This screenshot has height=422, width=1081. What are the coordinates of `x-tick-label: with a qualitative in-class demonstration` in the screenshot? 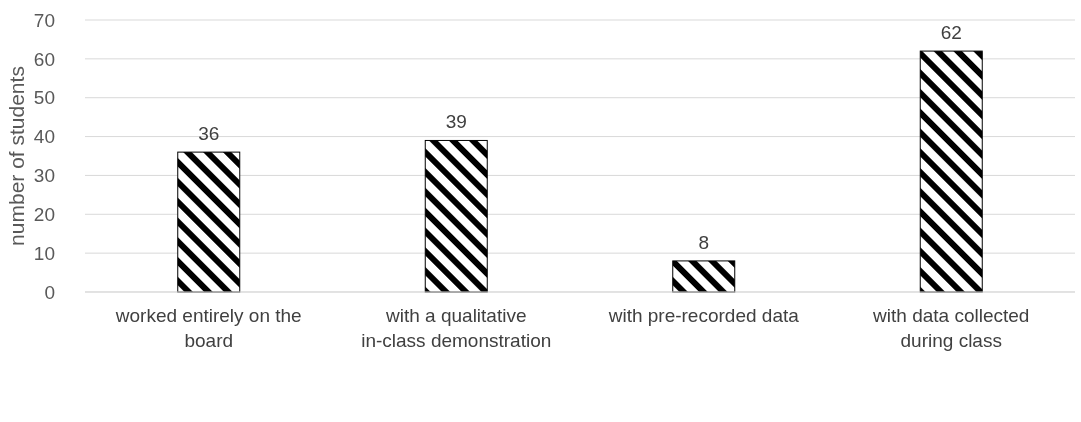 It's located at (456, 328).